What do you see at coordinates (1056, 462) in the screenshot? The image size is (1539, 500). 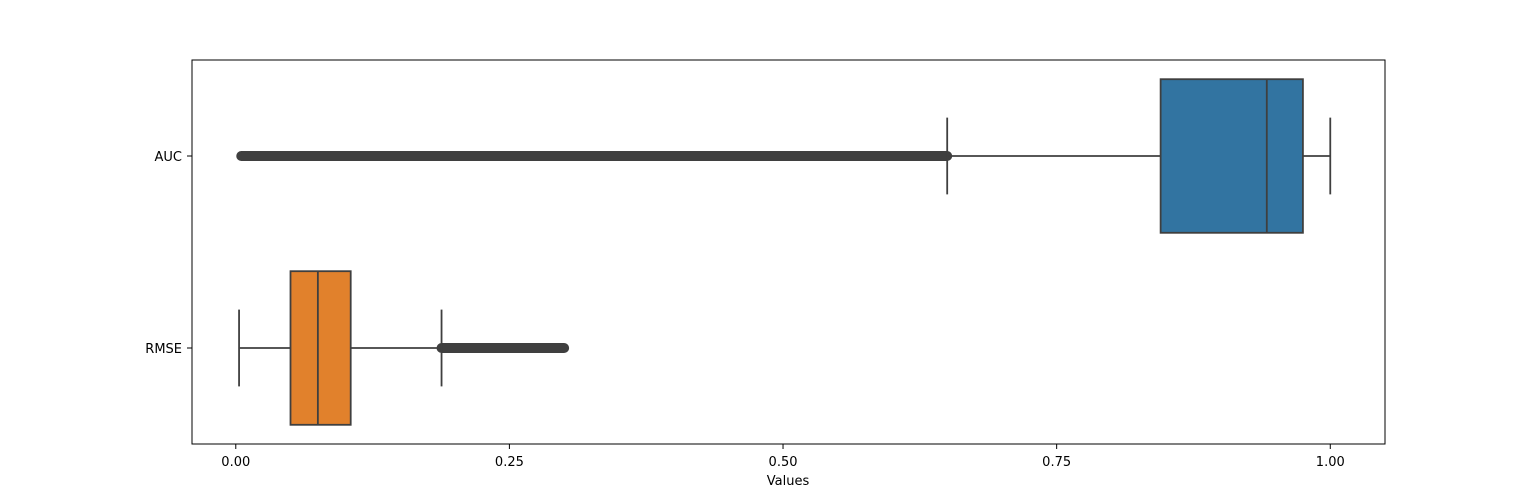 I see `x-tick-label: 0.75` at bounding box center [1056, 462].